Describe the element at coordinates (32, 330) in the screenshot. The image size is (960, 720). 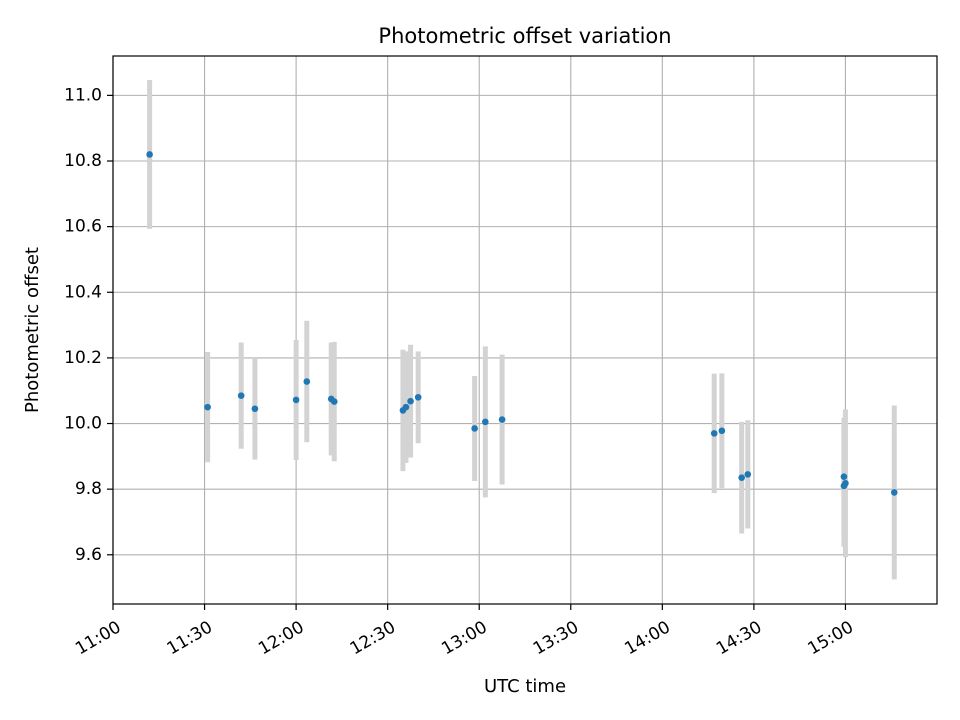
I see `y-axis-title: Photometric offset` at that location.